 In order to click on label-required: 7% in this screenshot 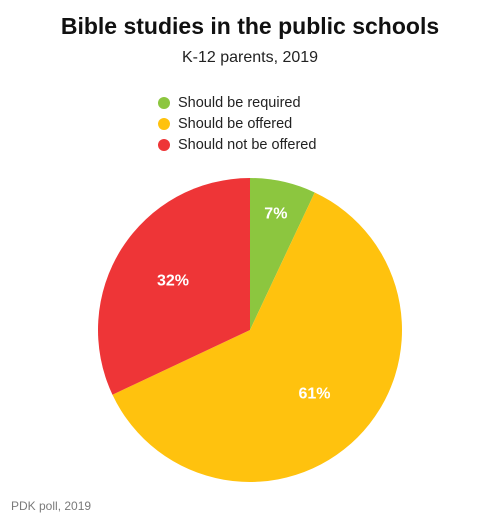, I will do `click(275, 214)`.